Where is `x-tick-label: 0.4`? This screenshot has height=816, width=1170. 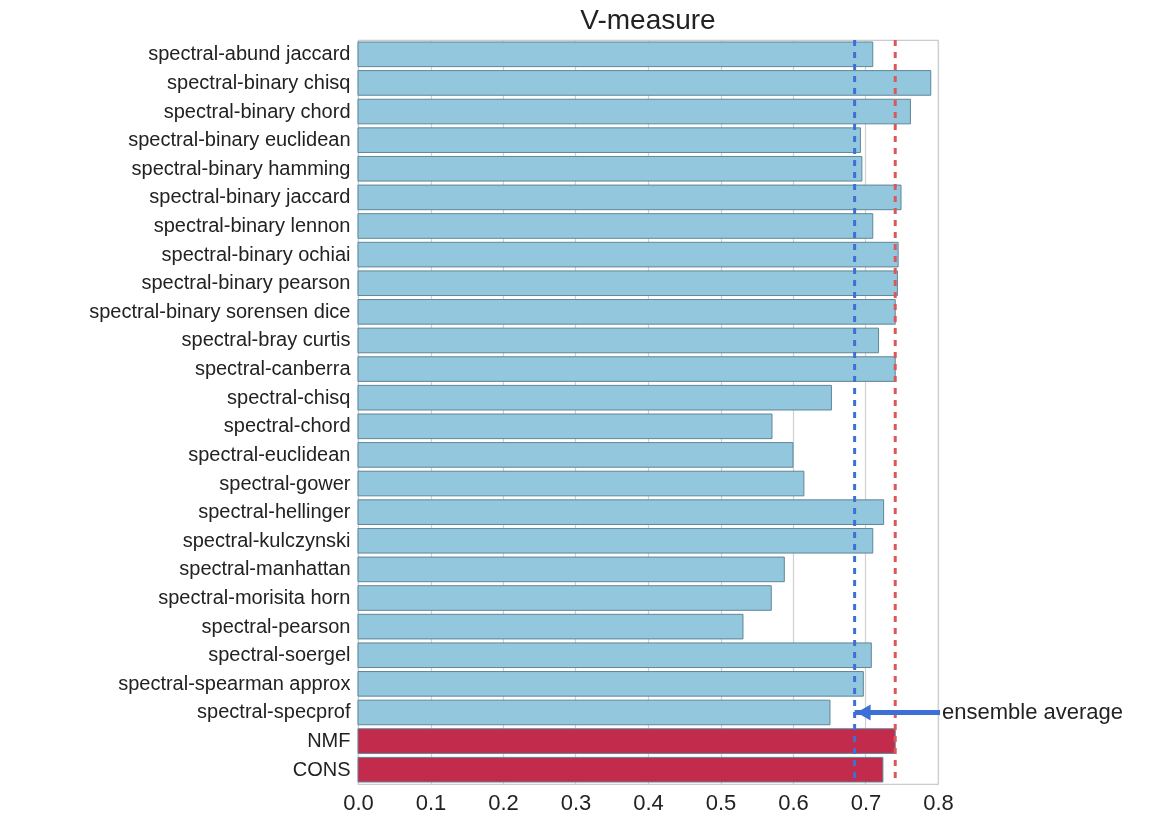 x-tick-label: 0.4 is located at coordinates (648, 802).